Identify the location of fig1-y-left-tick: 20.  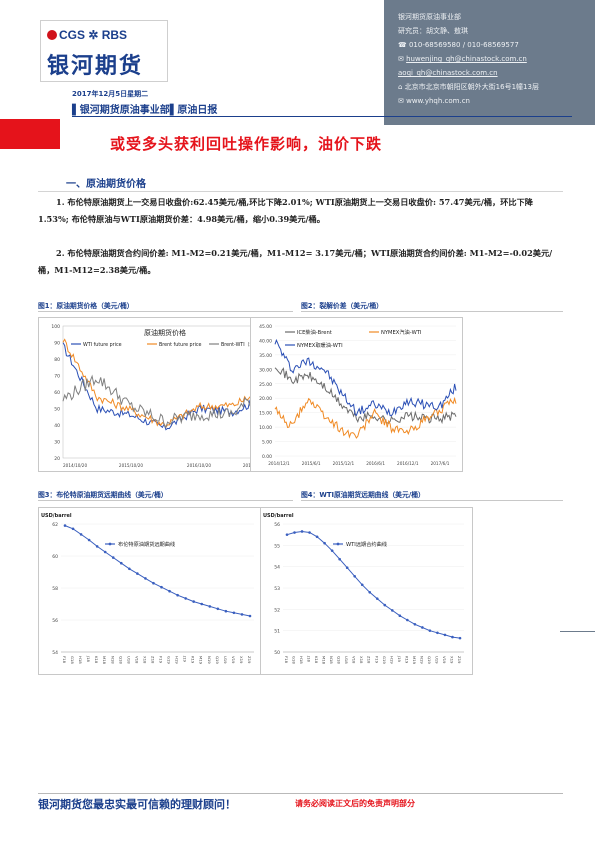
(57, 459).